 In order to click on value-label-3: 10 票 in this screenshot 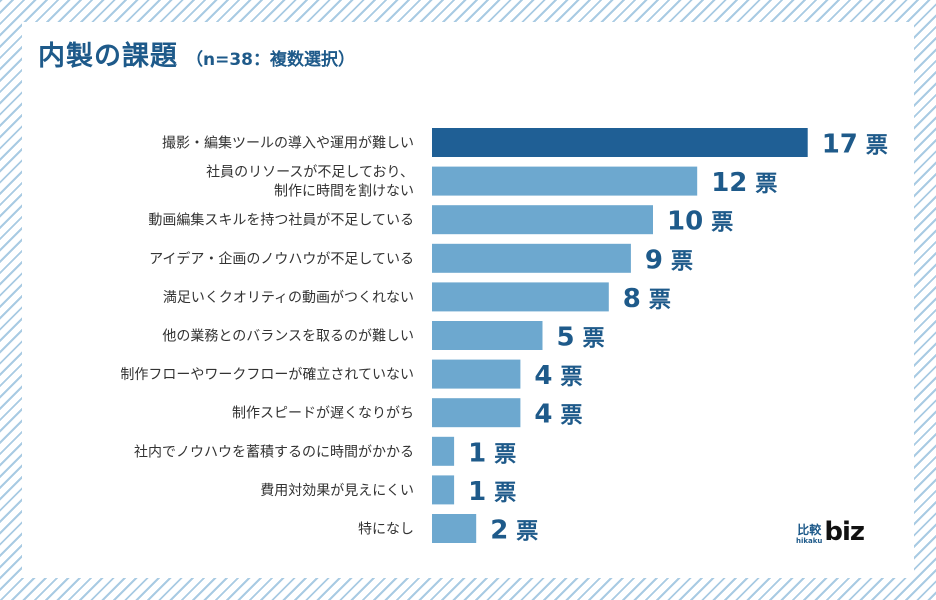, I will do `click(700, 222)`.